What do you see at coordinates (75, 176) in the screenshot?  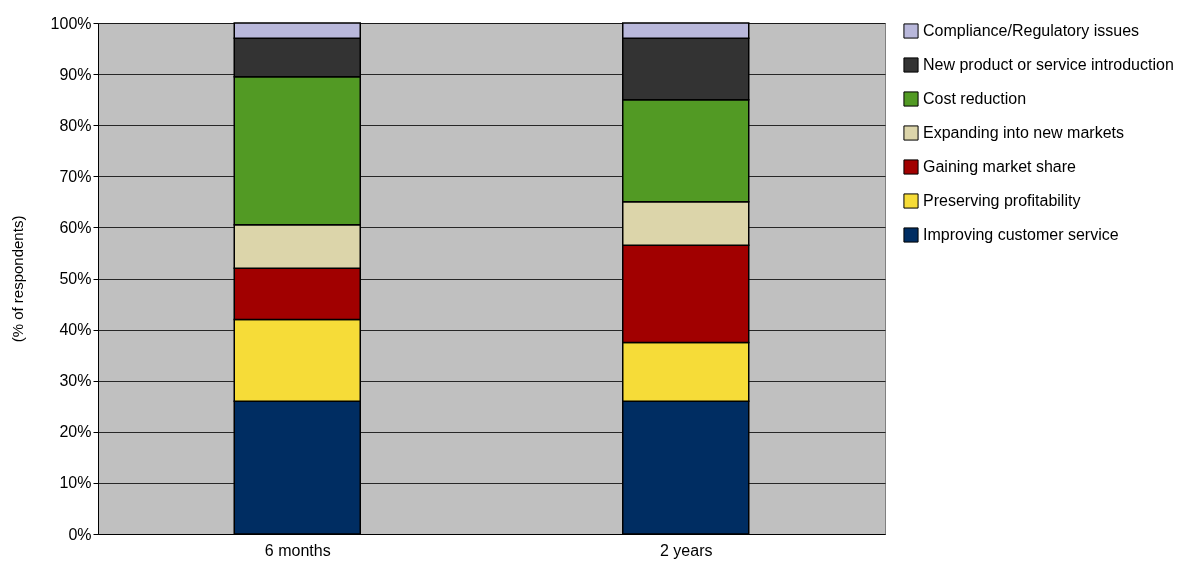 I see `y-tick-label: 70%` at bounding box center [75, 176].